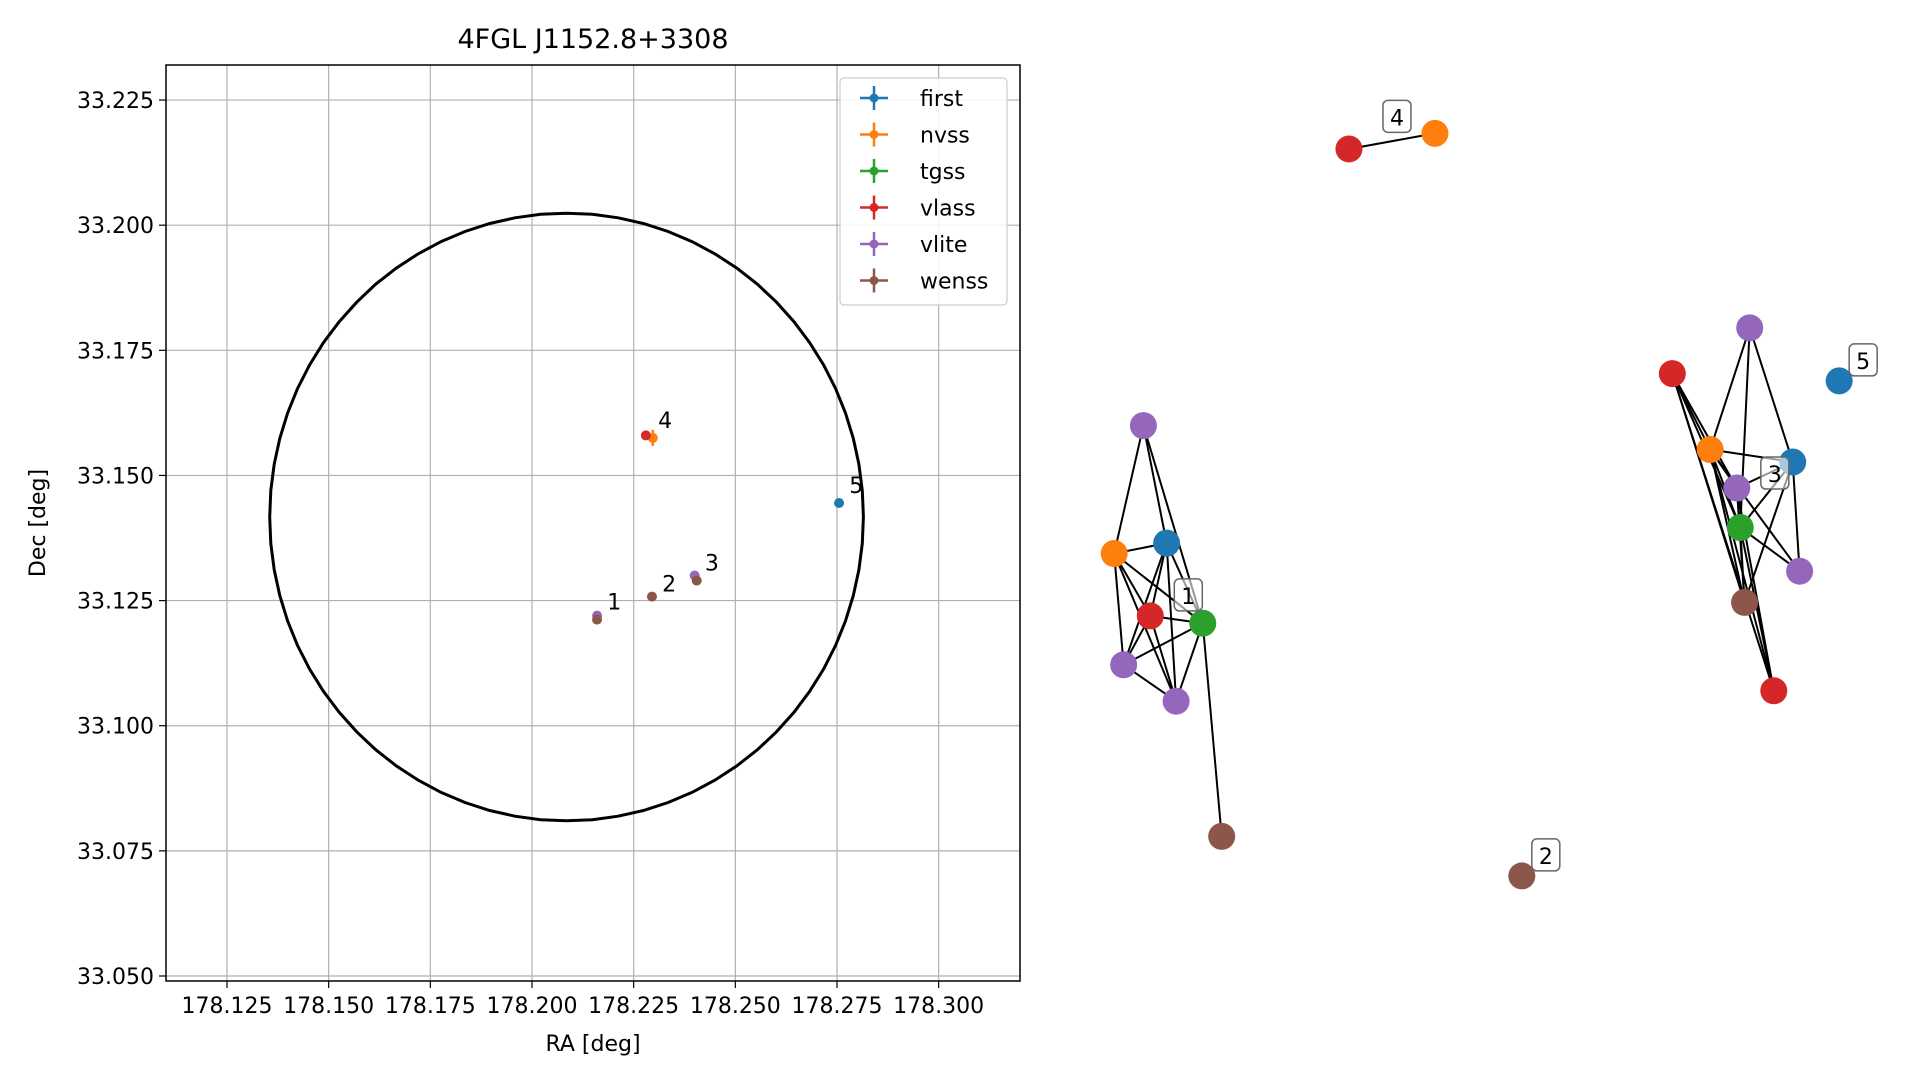  Describe the element at coordinates (874, 98) in the screenshot. I see `legend-marker-first` at that location.